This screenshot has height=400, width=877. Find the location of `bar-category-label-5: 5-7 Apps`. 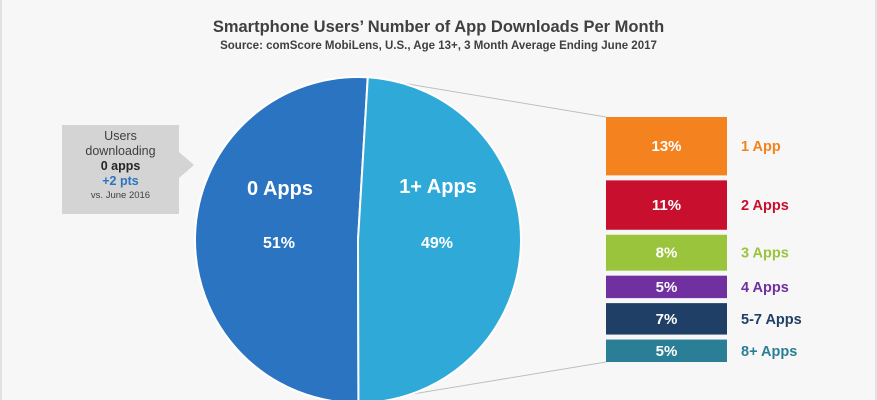

bar-category-label-5: 5-7 Apps is located at coordinates (771, 320).